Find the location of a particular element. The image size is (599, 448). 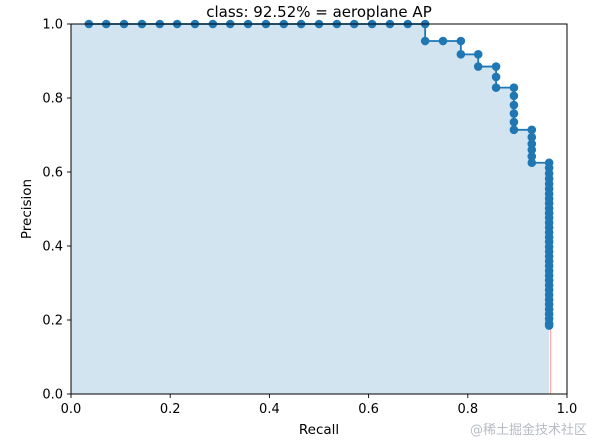

x-tick-label: 0.2 is located at coordinates (170, 409).